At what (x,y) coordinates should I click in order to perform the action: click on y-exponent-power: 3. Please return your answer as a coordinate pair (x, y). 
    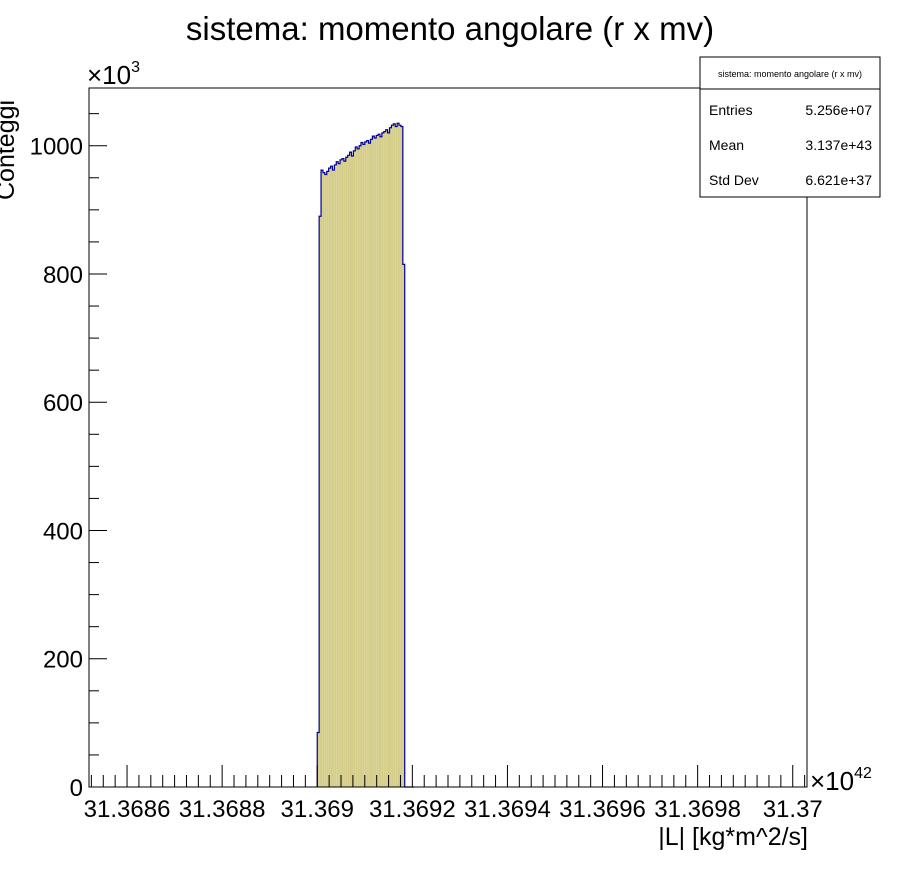
    Looking at the image, I should click on (135, 67).